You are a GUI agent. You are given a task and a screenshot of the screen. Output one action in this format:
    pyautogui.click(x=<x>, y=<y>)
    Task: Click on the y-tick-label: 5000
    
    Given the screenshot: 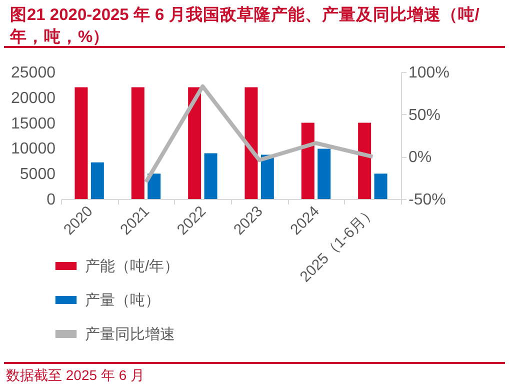 What is the action you would take?
    pyautogui.click(x=38, y=175)
    